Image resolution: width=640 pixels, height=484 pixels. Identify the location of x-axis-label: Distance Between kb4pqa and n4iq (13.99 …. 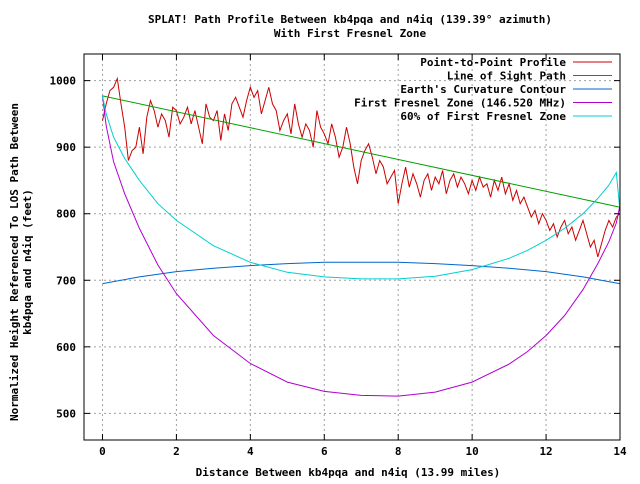
(348, 472).